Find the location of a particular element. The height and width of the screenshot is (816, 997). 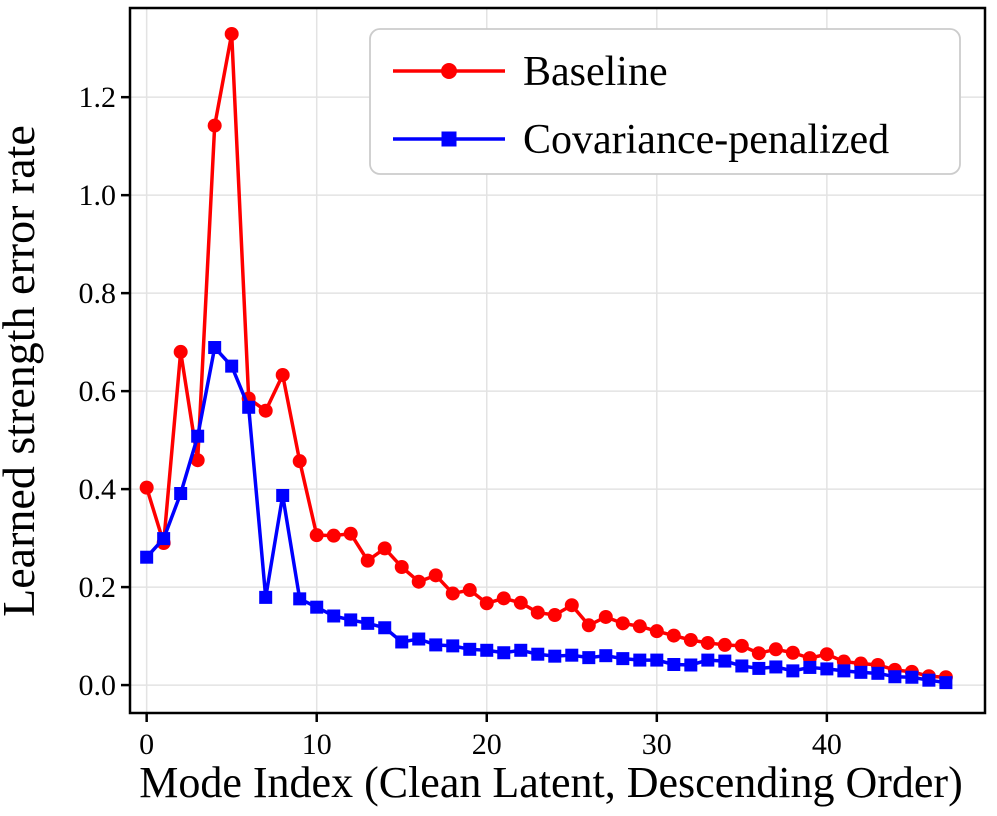

x-tick-label: 20 is located at coordinates (487, 744).